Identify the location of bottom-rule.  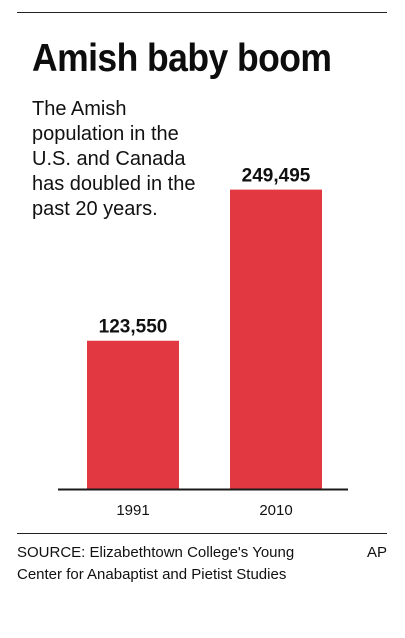
(202, 533).